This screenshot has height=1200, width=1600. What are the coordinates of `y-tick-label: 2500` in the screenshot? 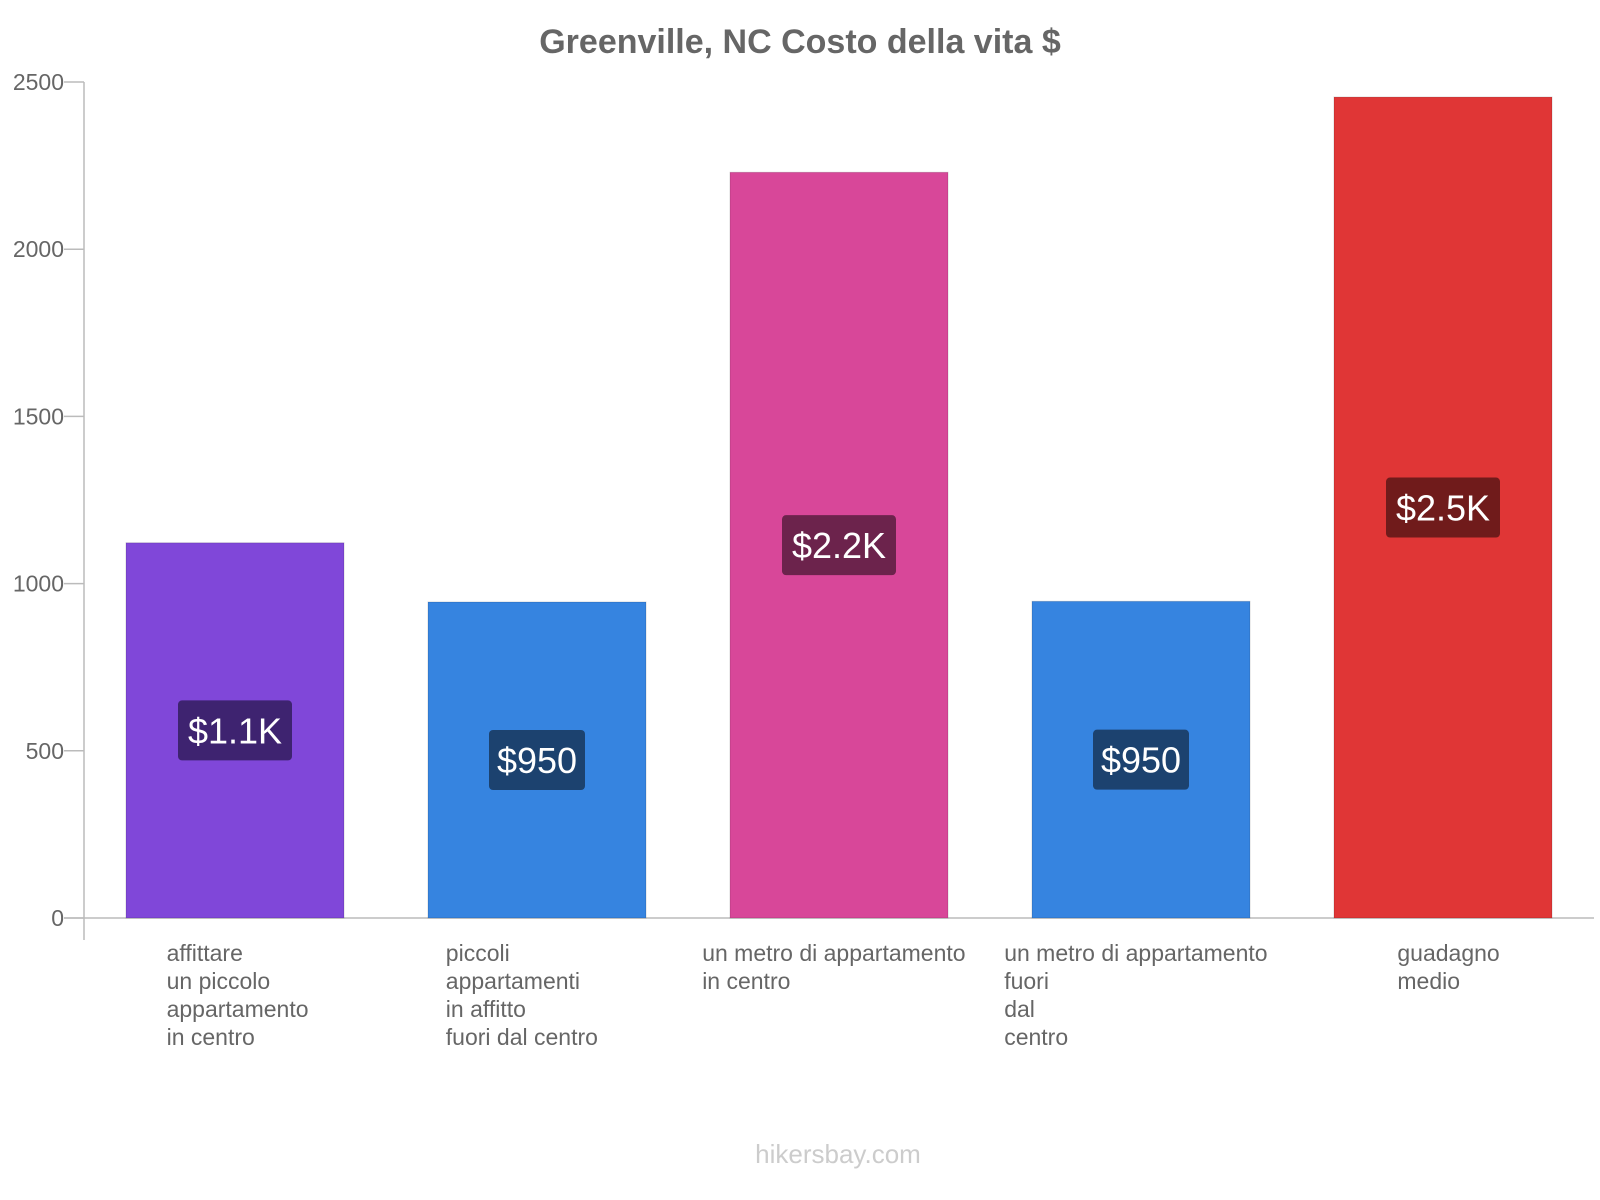 It's located at (38, 82).